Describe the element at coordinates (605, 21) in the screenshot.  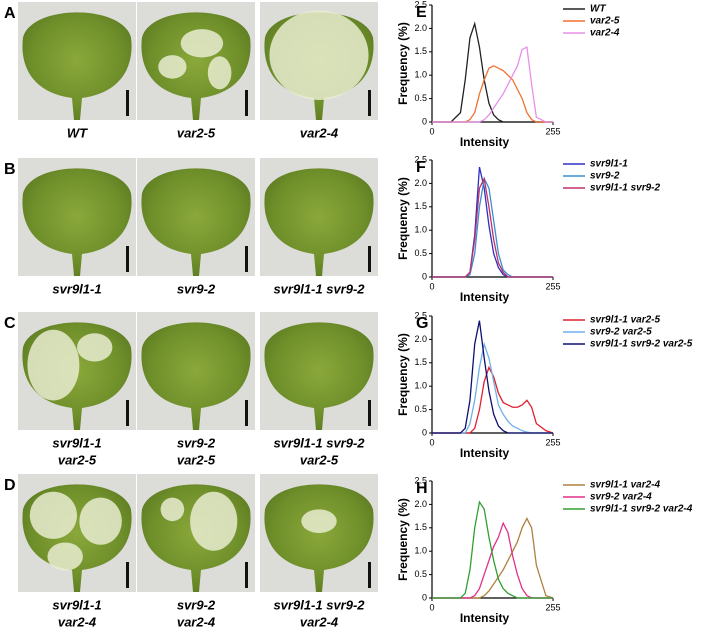
I see `legend-label: var2-5` at that location.